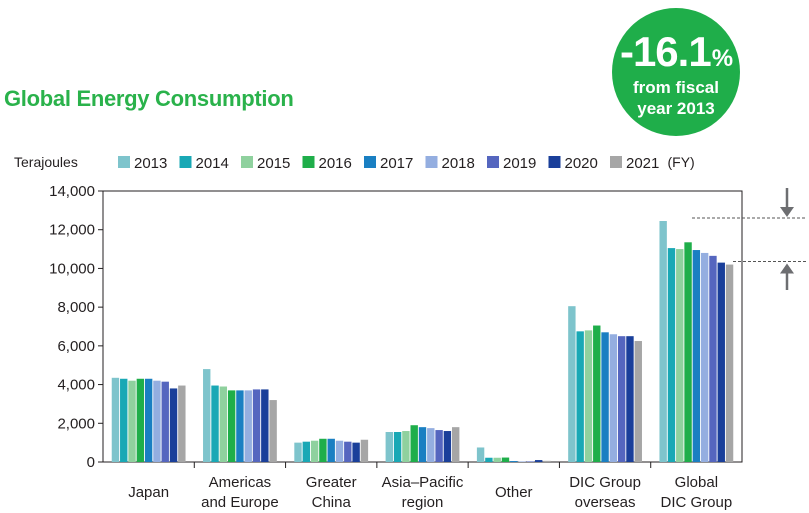 This screenshot has height=513, width=809. What do you see at coordinates (642, 163) in the screenshot?
I see `legend-label-2021: 2021` at bounding box center [642, 163].